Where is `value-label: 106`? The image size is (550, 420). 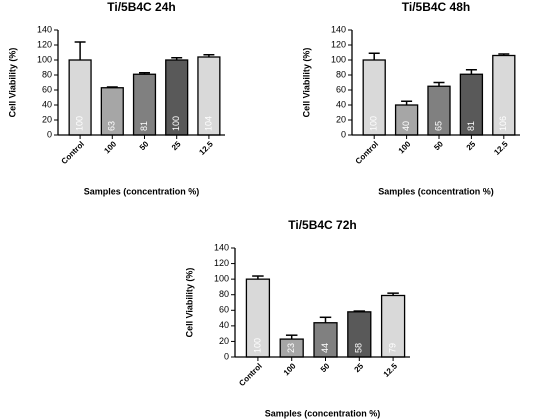
value-label: 106 is located at coordinates (503, 123).